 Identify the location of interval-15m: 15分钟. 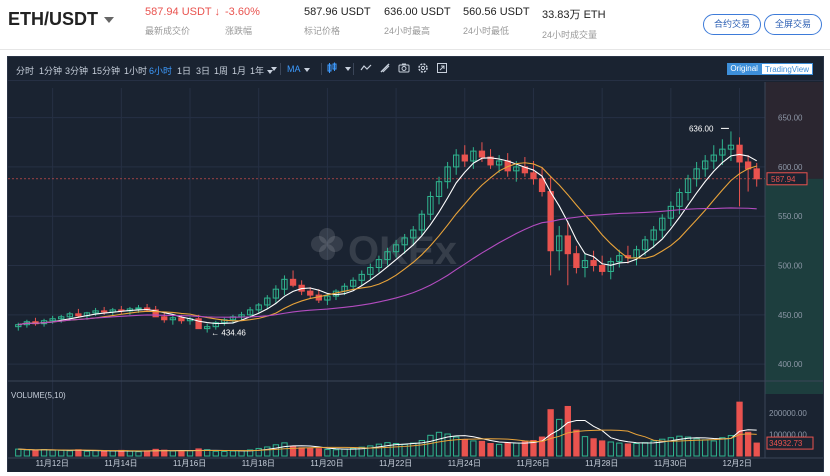
(106, 71).